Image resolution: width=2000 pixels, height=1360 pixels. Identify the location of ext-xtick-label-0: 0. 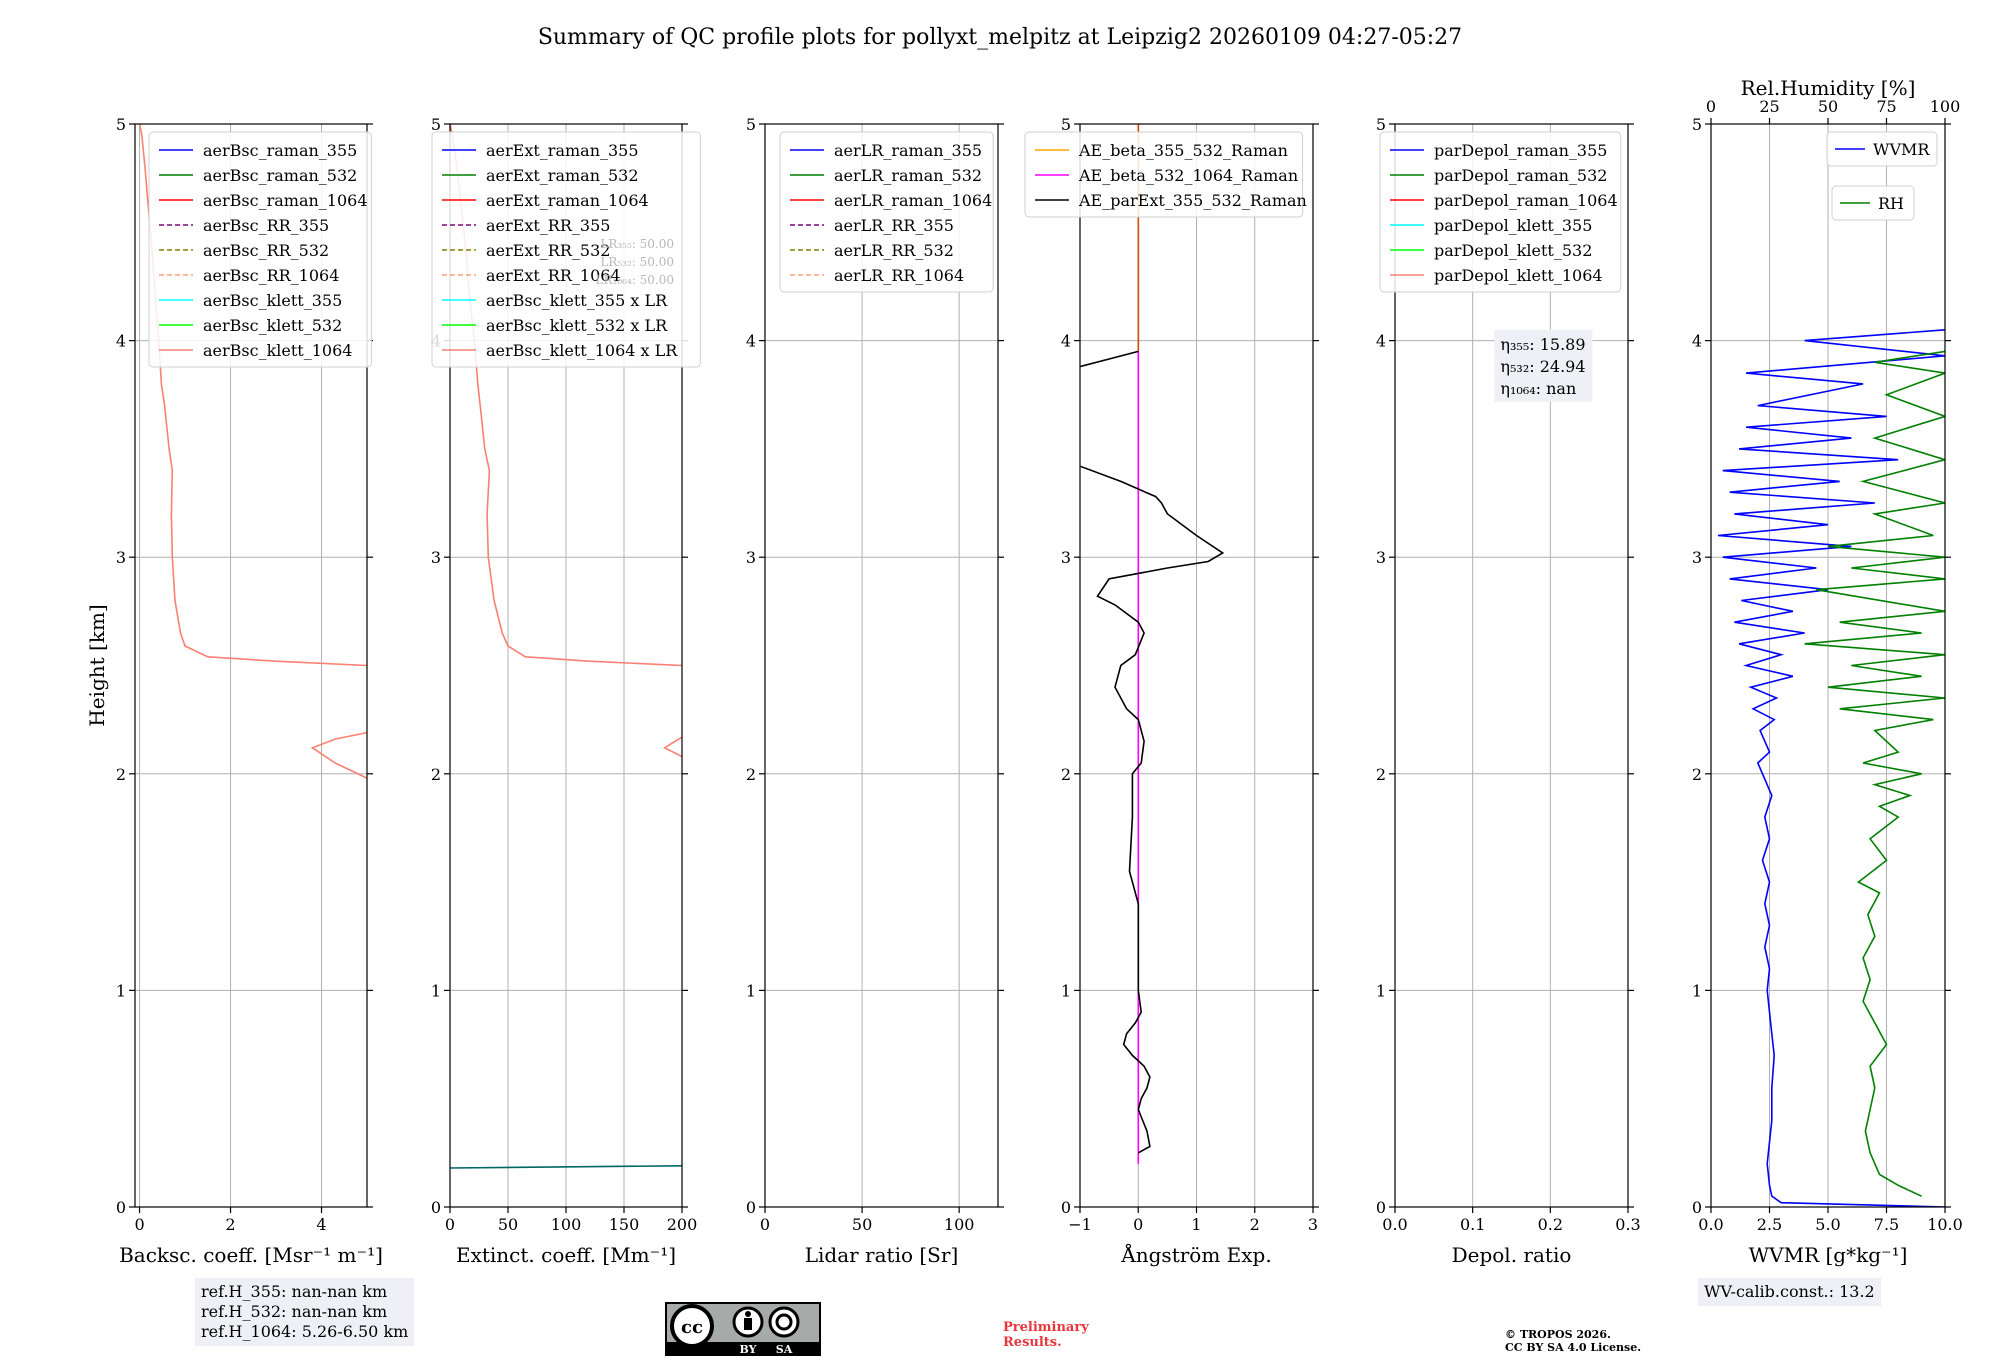
(450, 1224).